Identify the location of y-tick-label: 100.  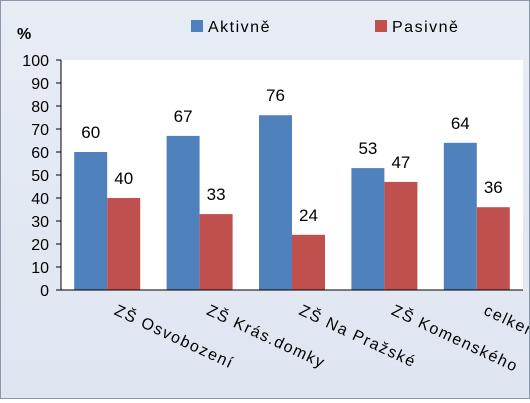
(35, 61).